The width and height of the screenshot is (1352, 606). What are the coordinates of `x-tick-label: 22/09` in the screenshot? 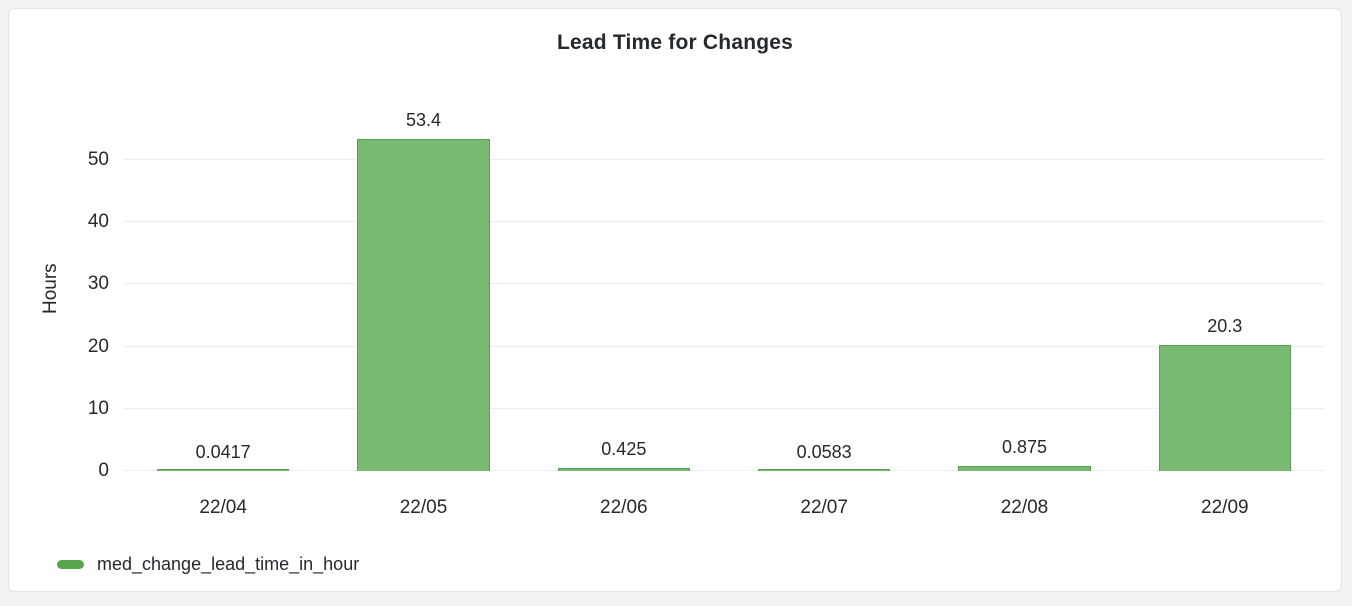 It's located at (1225, 507).